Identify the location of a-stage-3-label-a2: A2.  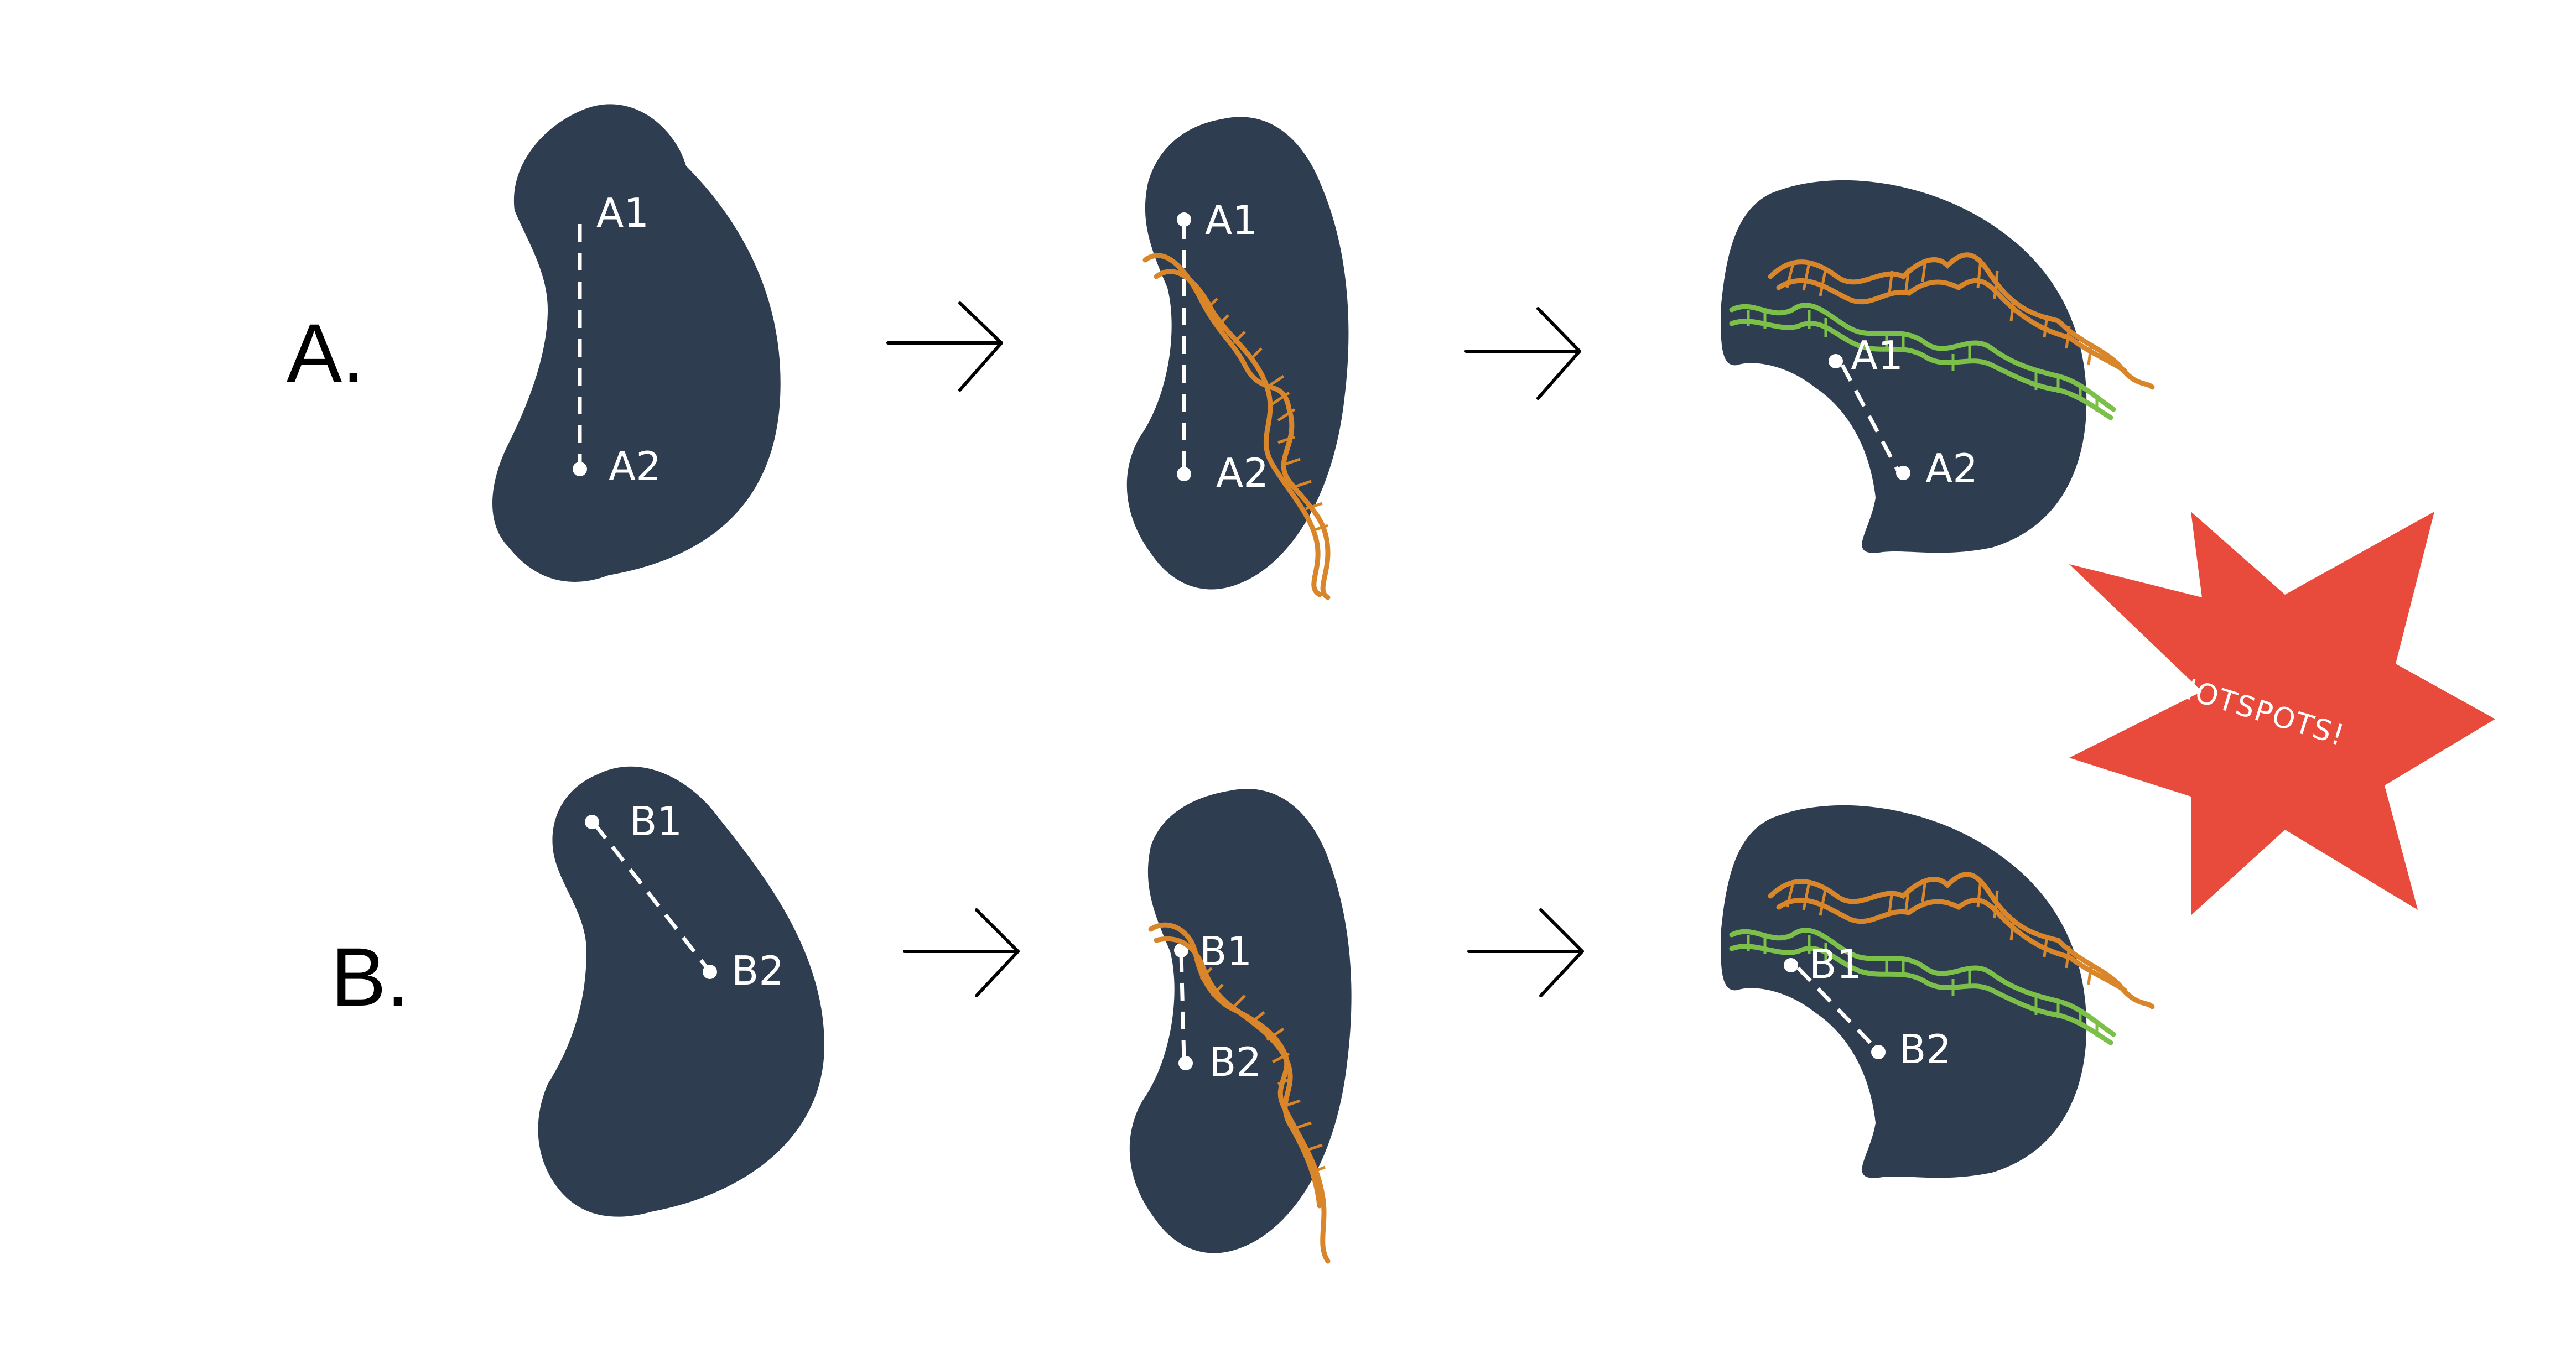
(1952, 469).